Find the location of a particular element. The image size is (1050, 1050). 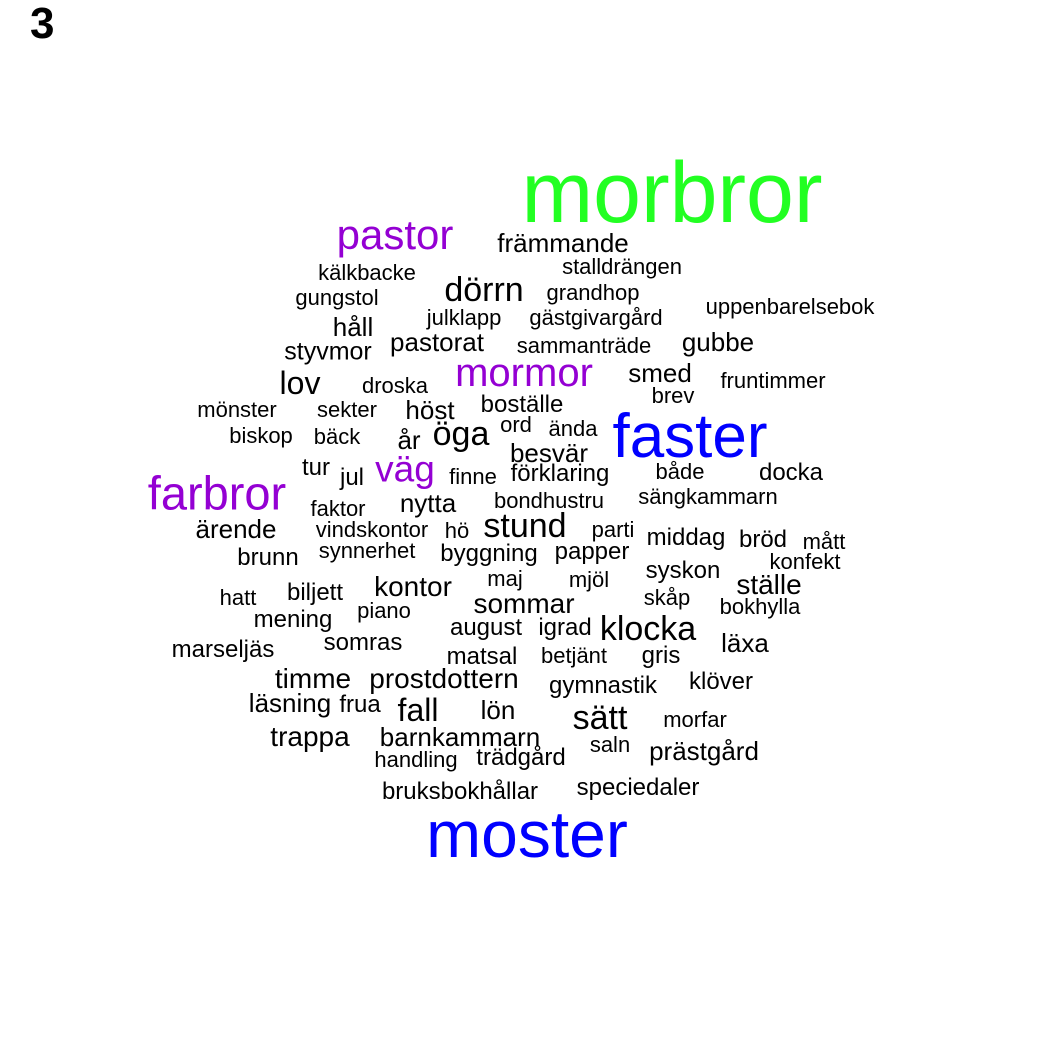

word-cloud-word: barnkammarn is located at coordinates (460, 737).